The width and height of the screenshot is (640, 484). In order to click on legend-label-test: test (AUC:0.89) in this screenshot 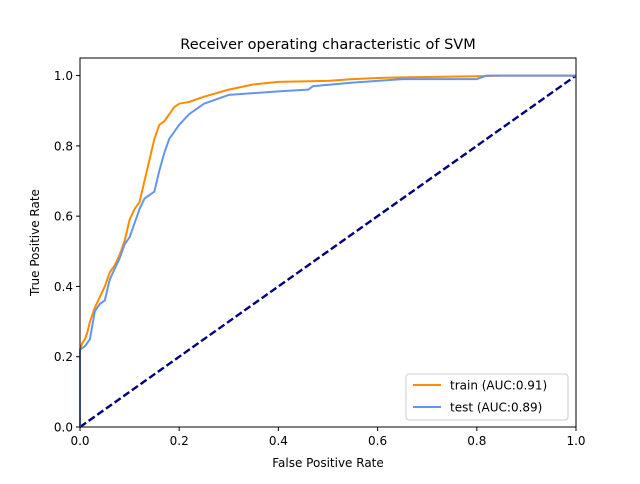, I will do `click(496, 408)`.